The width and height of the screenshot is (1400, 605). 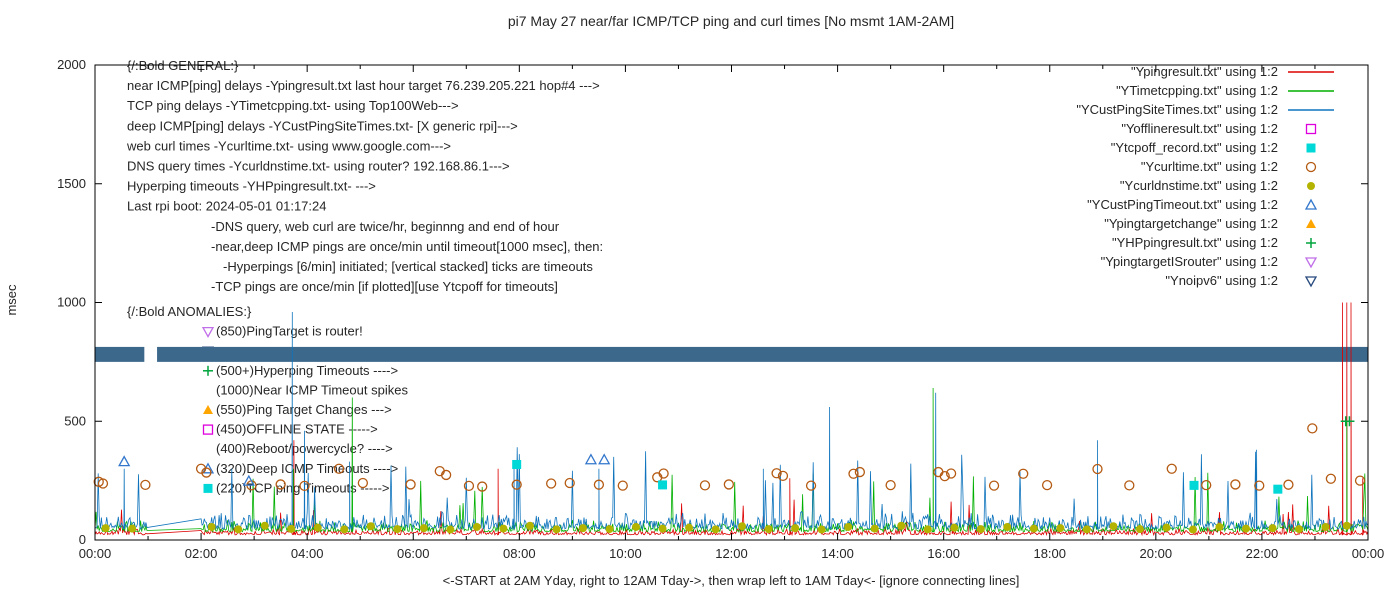 I want to click on y-tick-label: 2000, so click(x=71, y=64).